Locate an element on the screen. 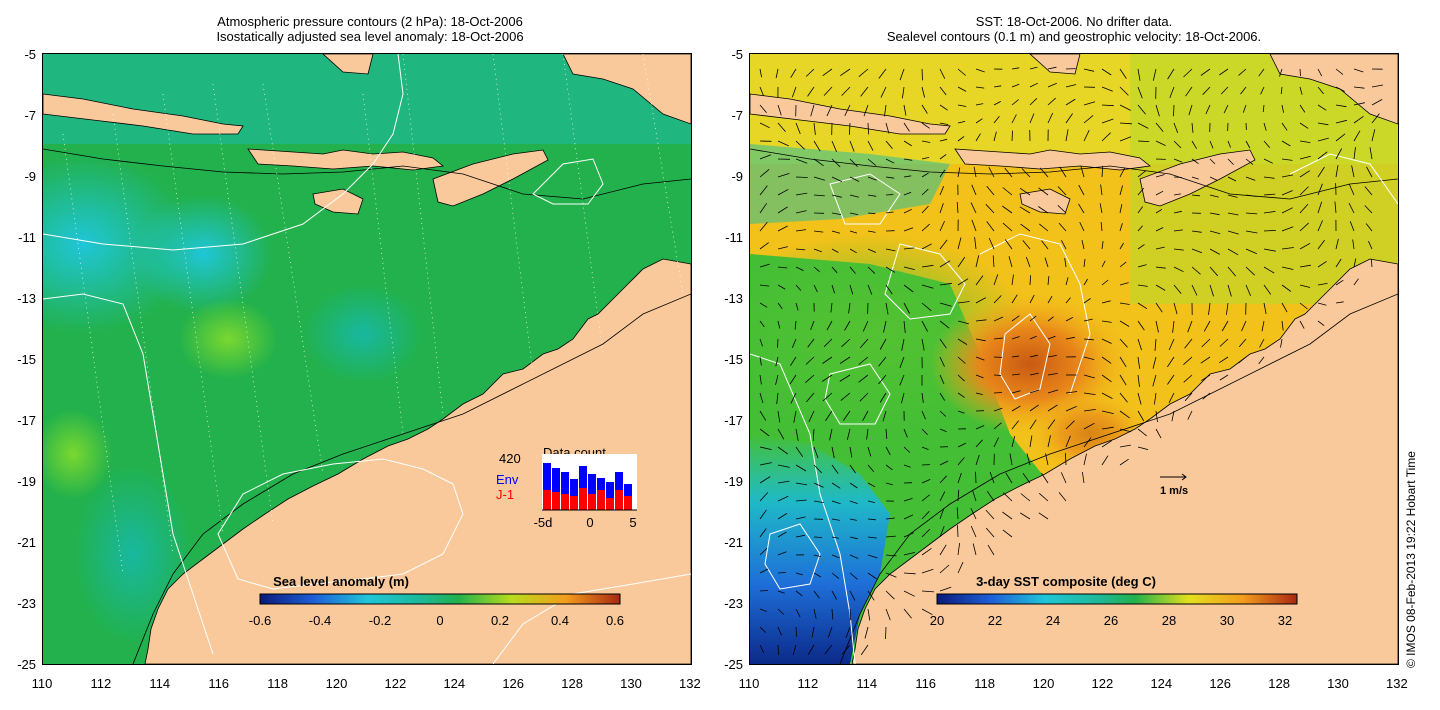  sst-colorbar-tick: 20 is located at coordinates (937, 620).